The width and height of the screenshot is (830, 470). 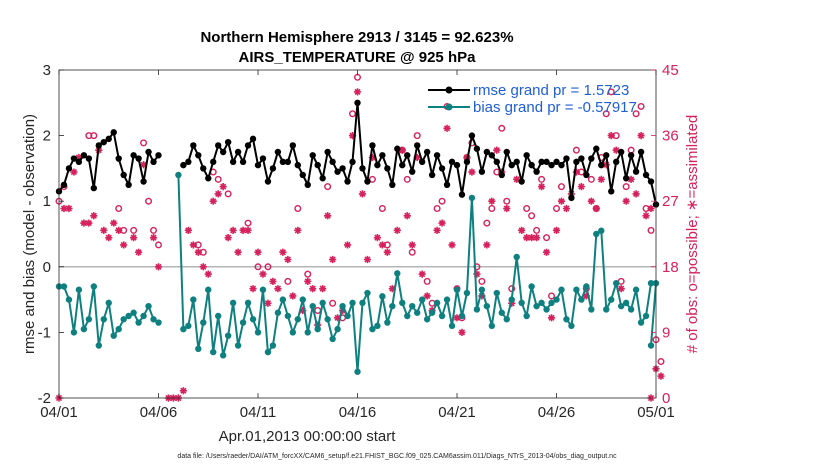 What do you see at coordinates (653, 314) in the screenshot?
I see `bias-line` at bounding box center [653, 314].